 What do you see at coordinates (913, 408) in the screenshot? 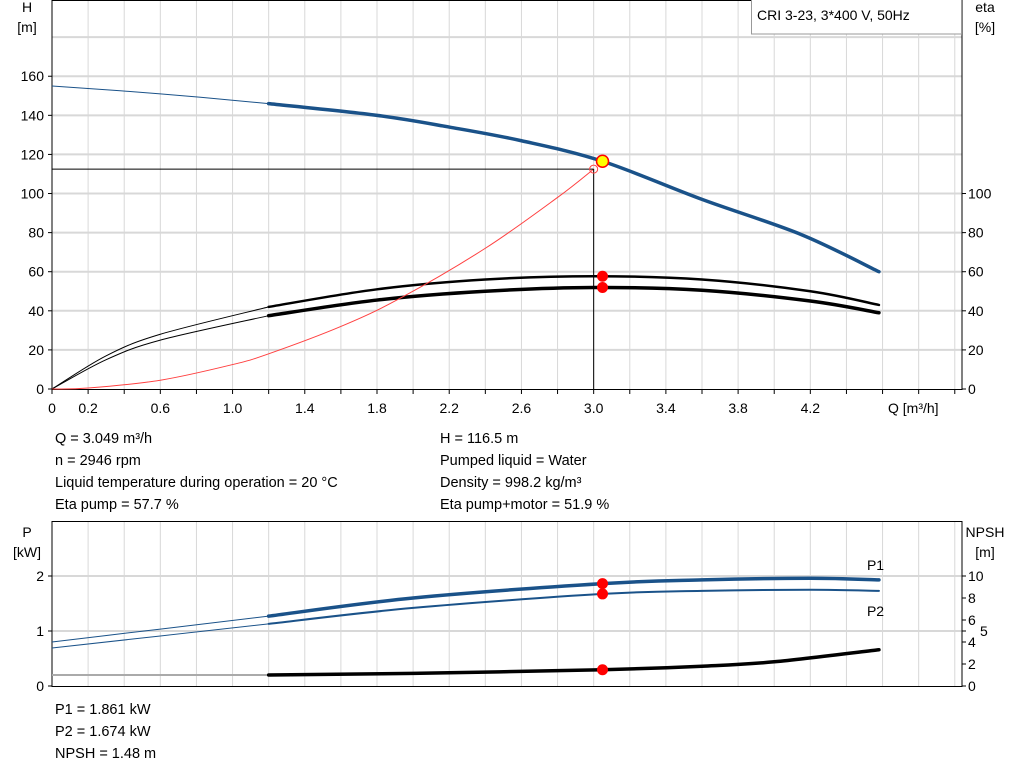
I see `x-axis-label: Q [m³/h]` at bounding box center [913, 408].